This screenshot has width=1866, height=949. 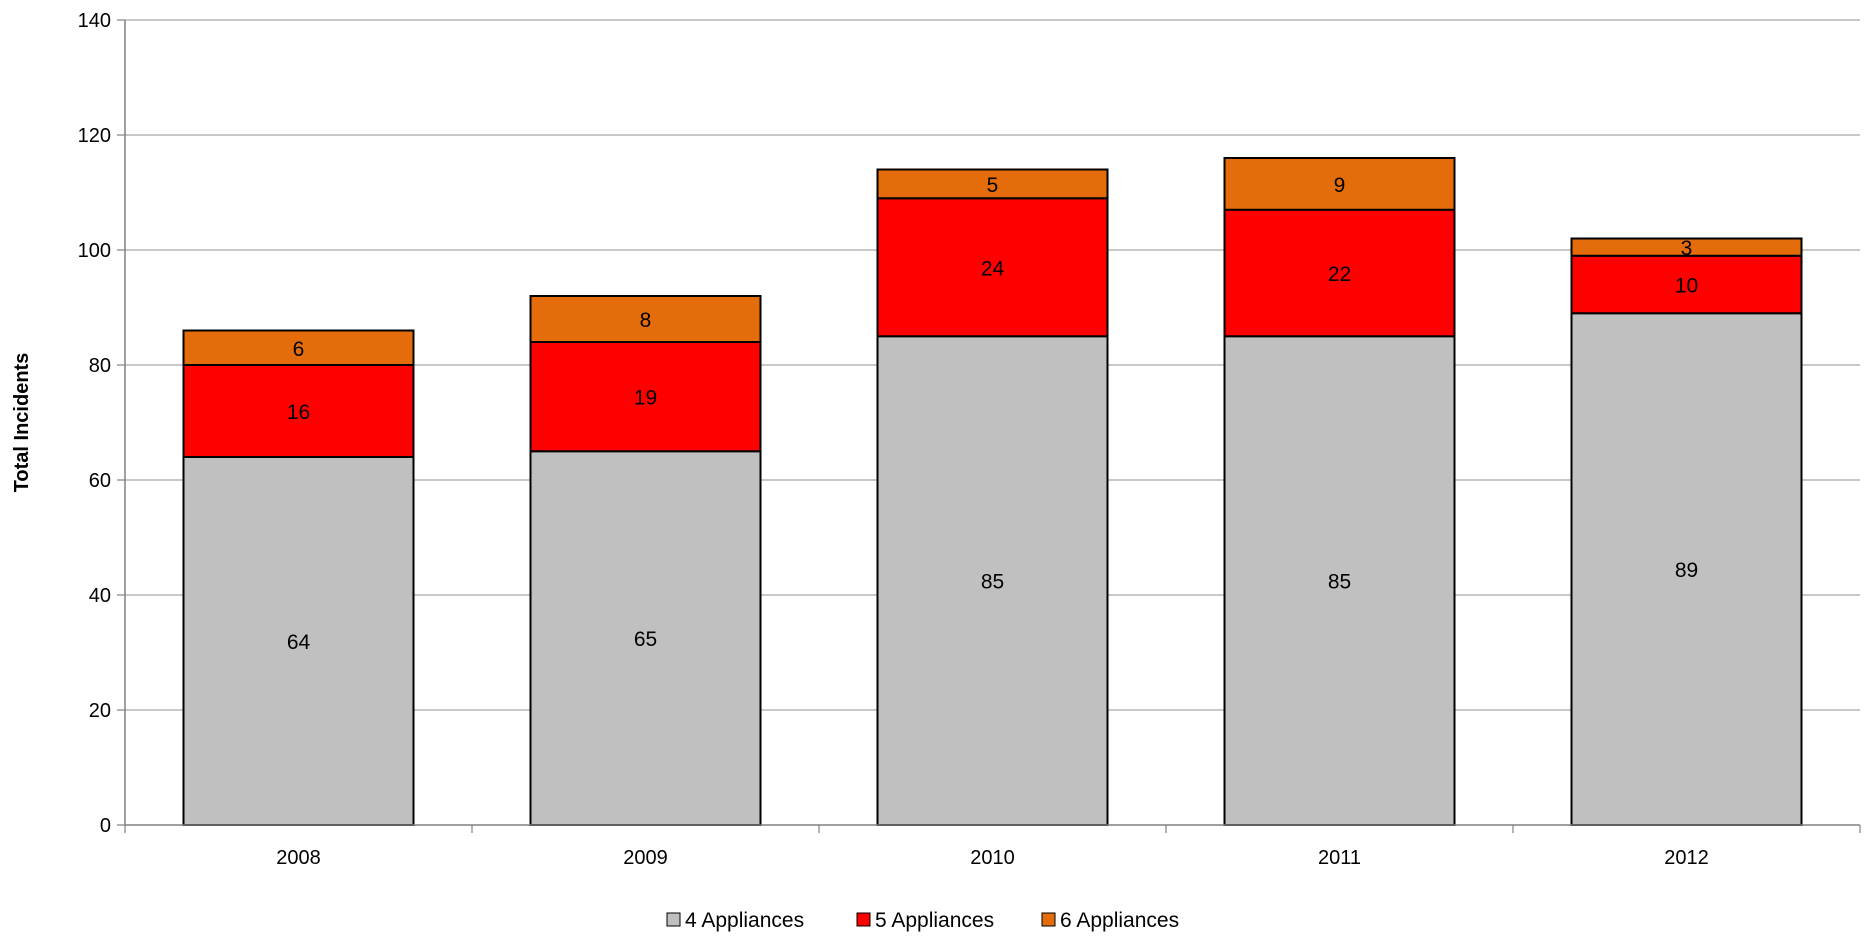 I want to click on bar-data-label: 22, so click(x=1339, y=274).